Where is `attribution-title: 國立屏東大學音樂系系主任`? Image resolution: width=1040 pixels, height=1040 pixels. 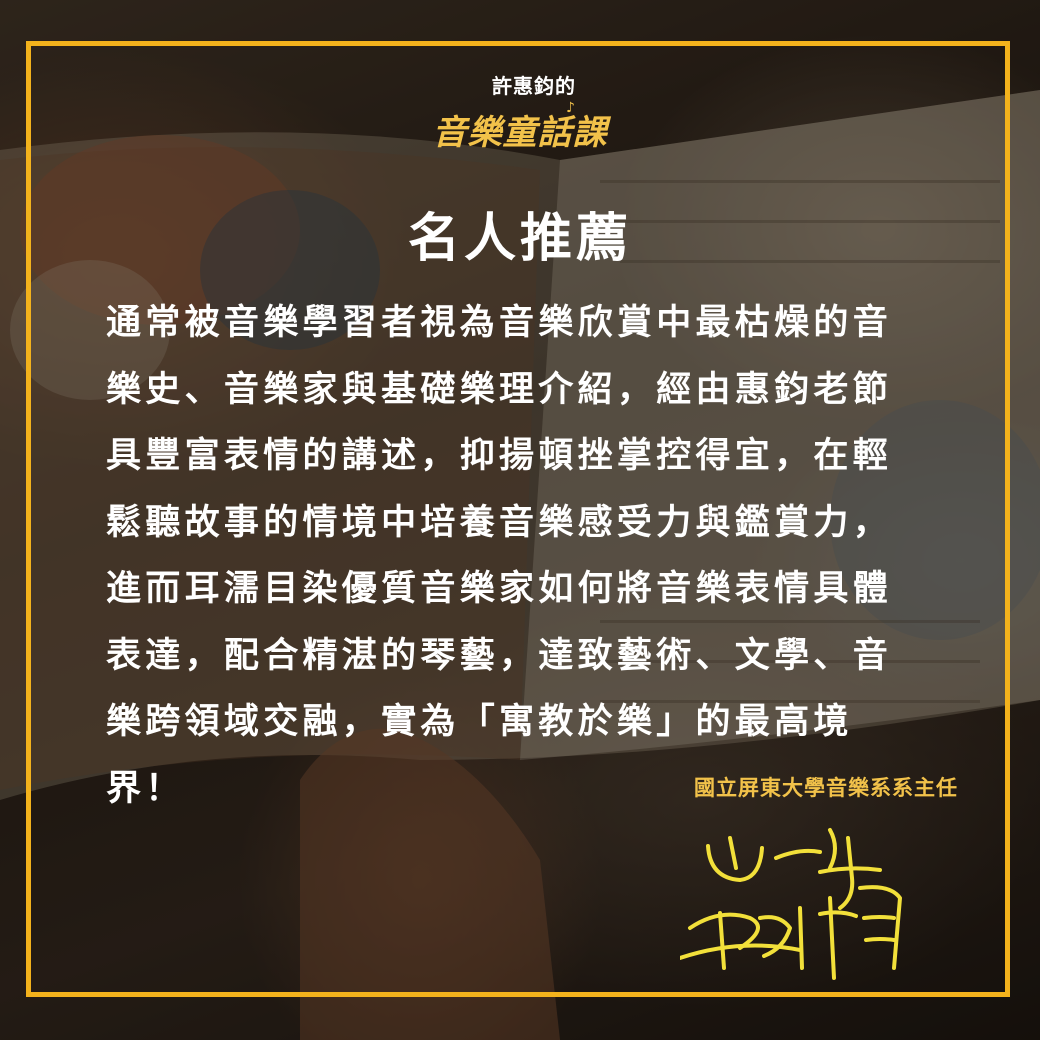
attribution-title: 國立屏東大學音樂系系主任 is located at coordinates (826, 787).